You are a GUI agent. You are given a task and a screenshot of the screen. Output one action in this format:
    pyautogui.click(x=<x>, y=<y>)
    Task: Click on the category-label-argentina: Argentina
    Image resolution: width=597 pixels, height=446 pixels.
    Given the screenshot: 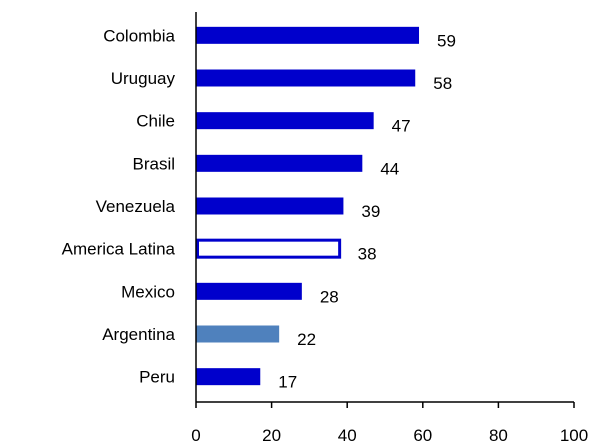 What is the action you would take?
    pyautogui.click(x=138, y=334)
    